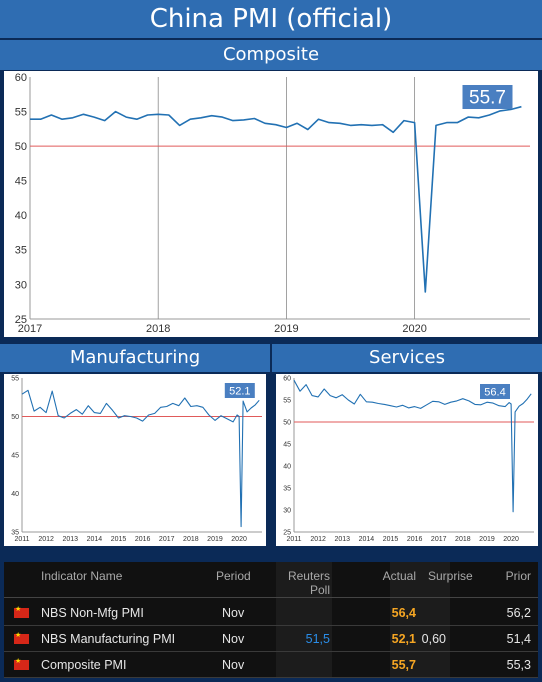  Describe the element at coordinates (407, 358) in the screenshot. I see `services-header: Services` at that location.